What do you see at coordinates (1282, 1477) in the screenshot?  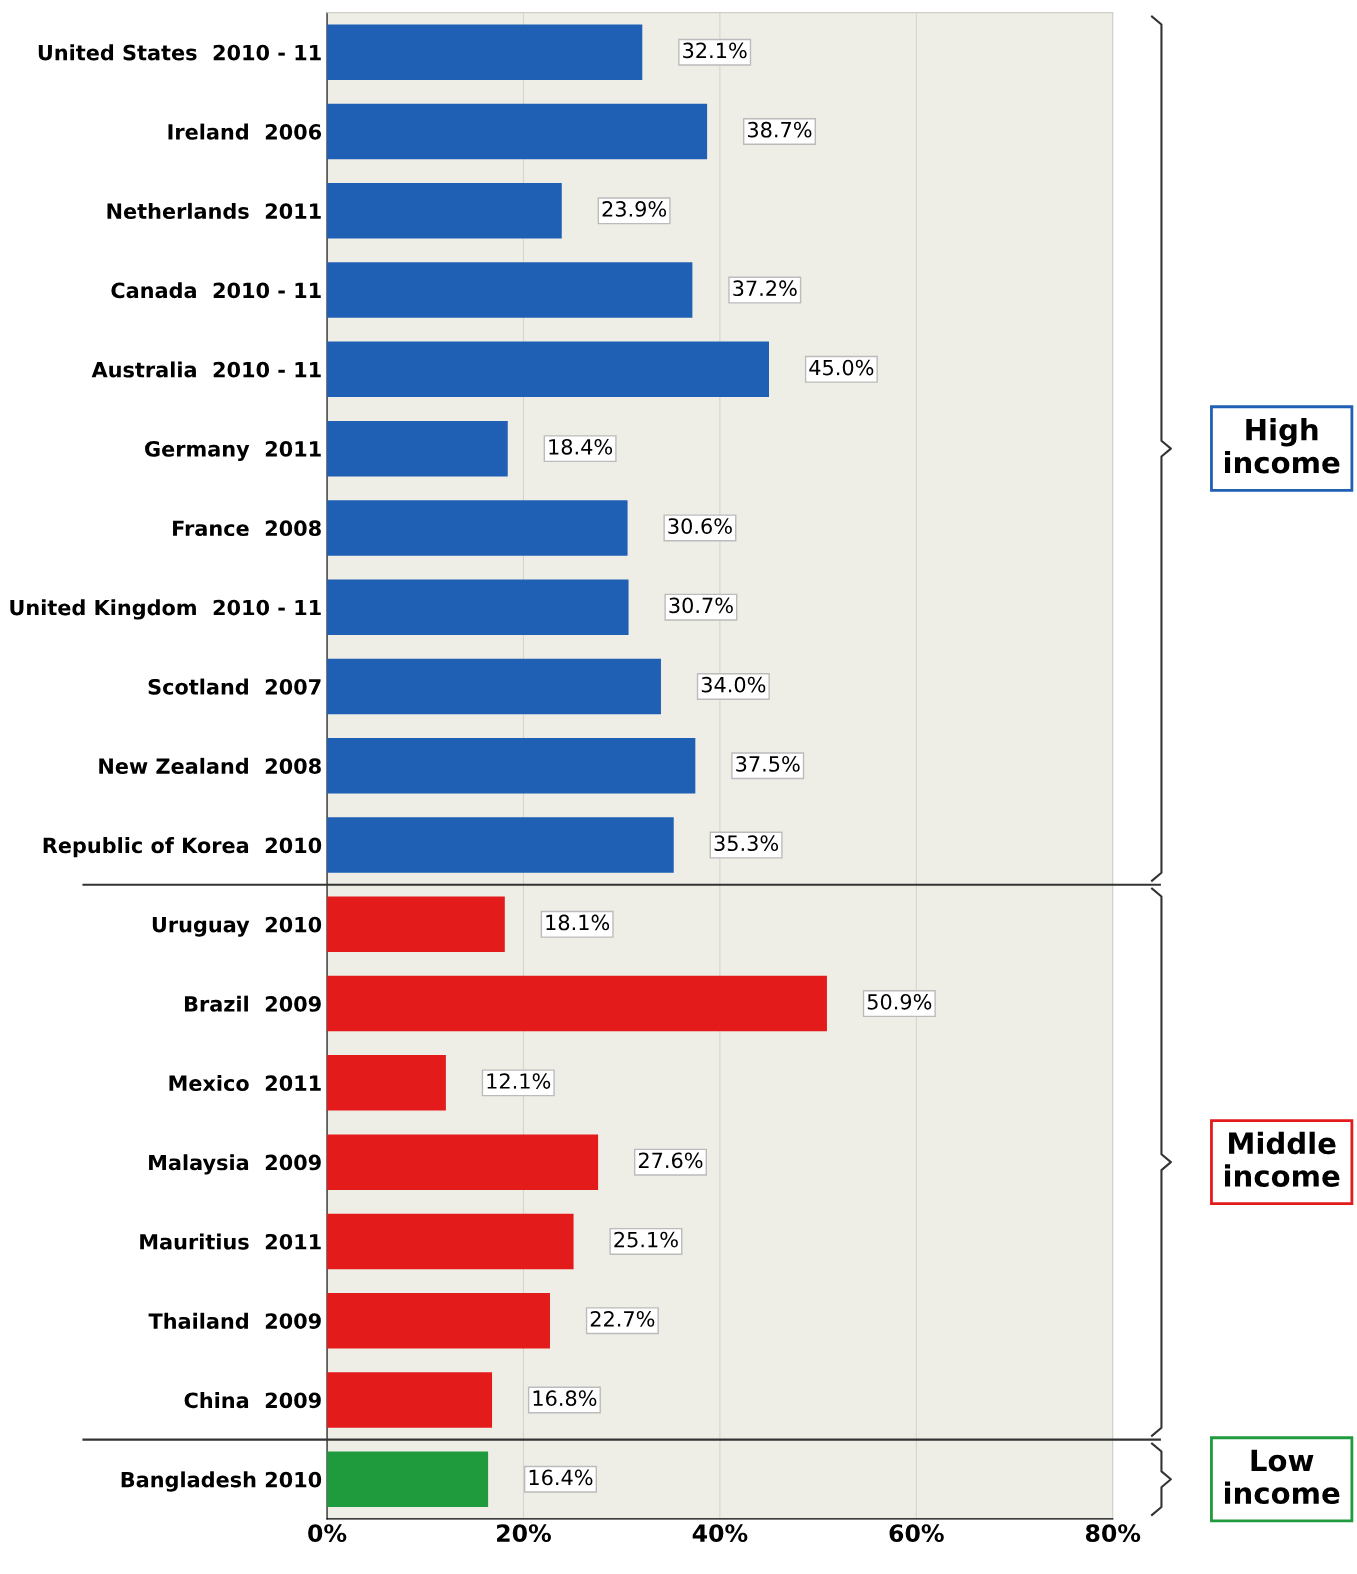 I see `text: Low income` at bounding box center [1282, 1477].